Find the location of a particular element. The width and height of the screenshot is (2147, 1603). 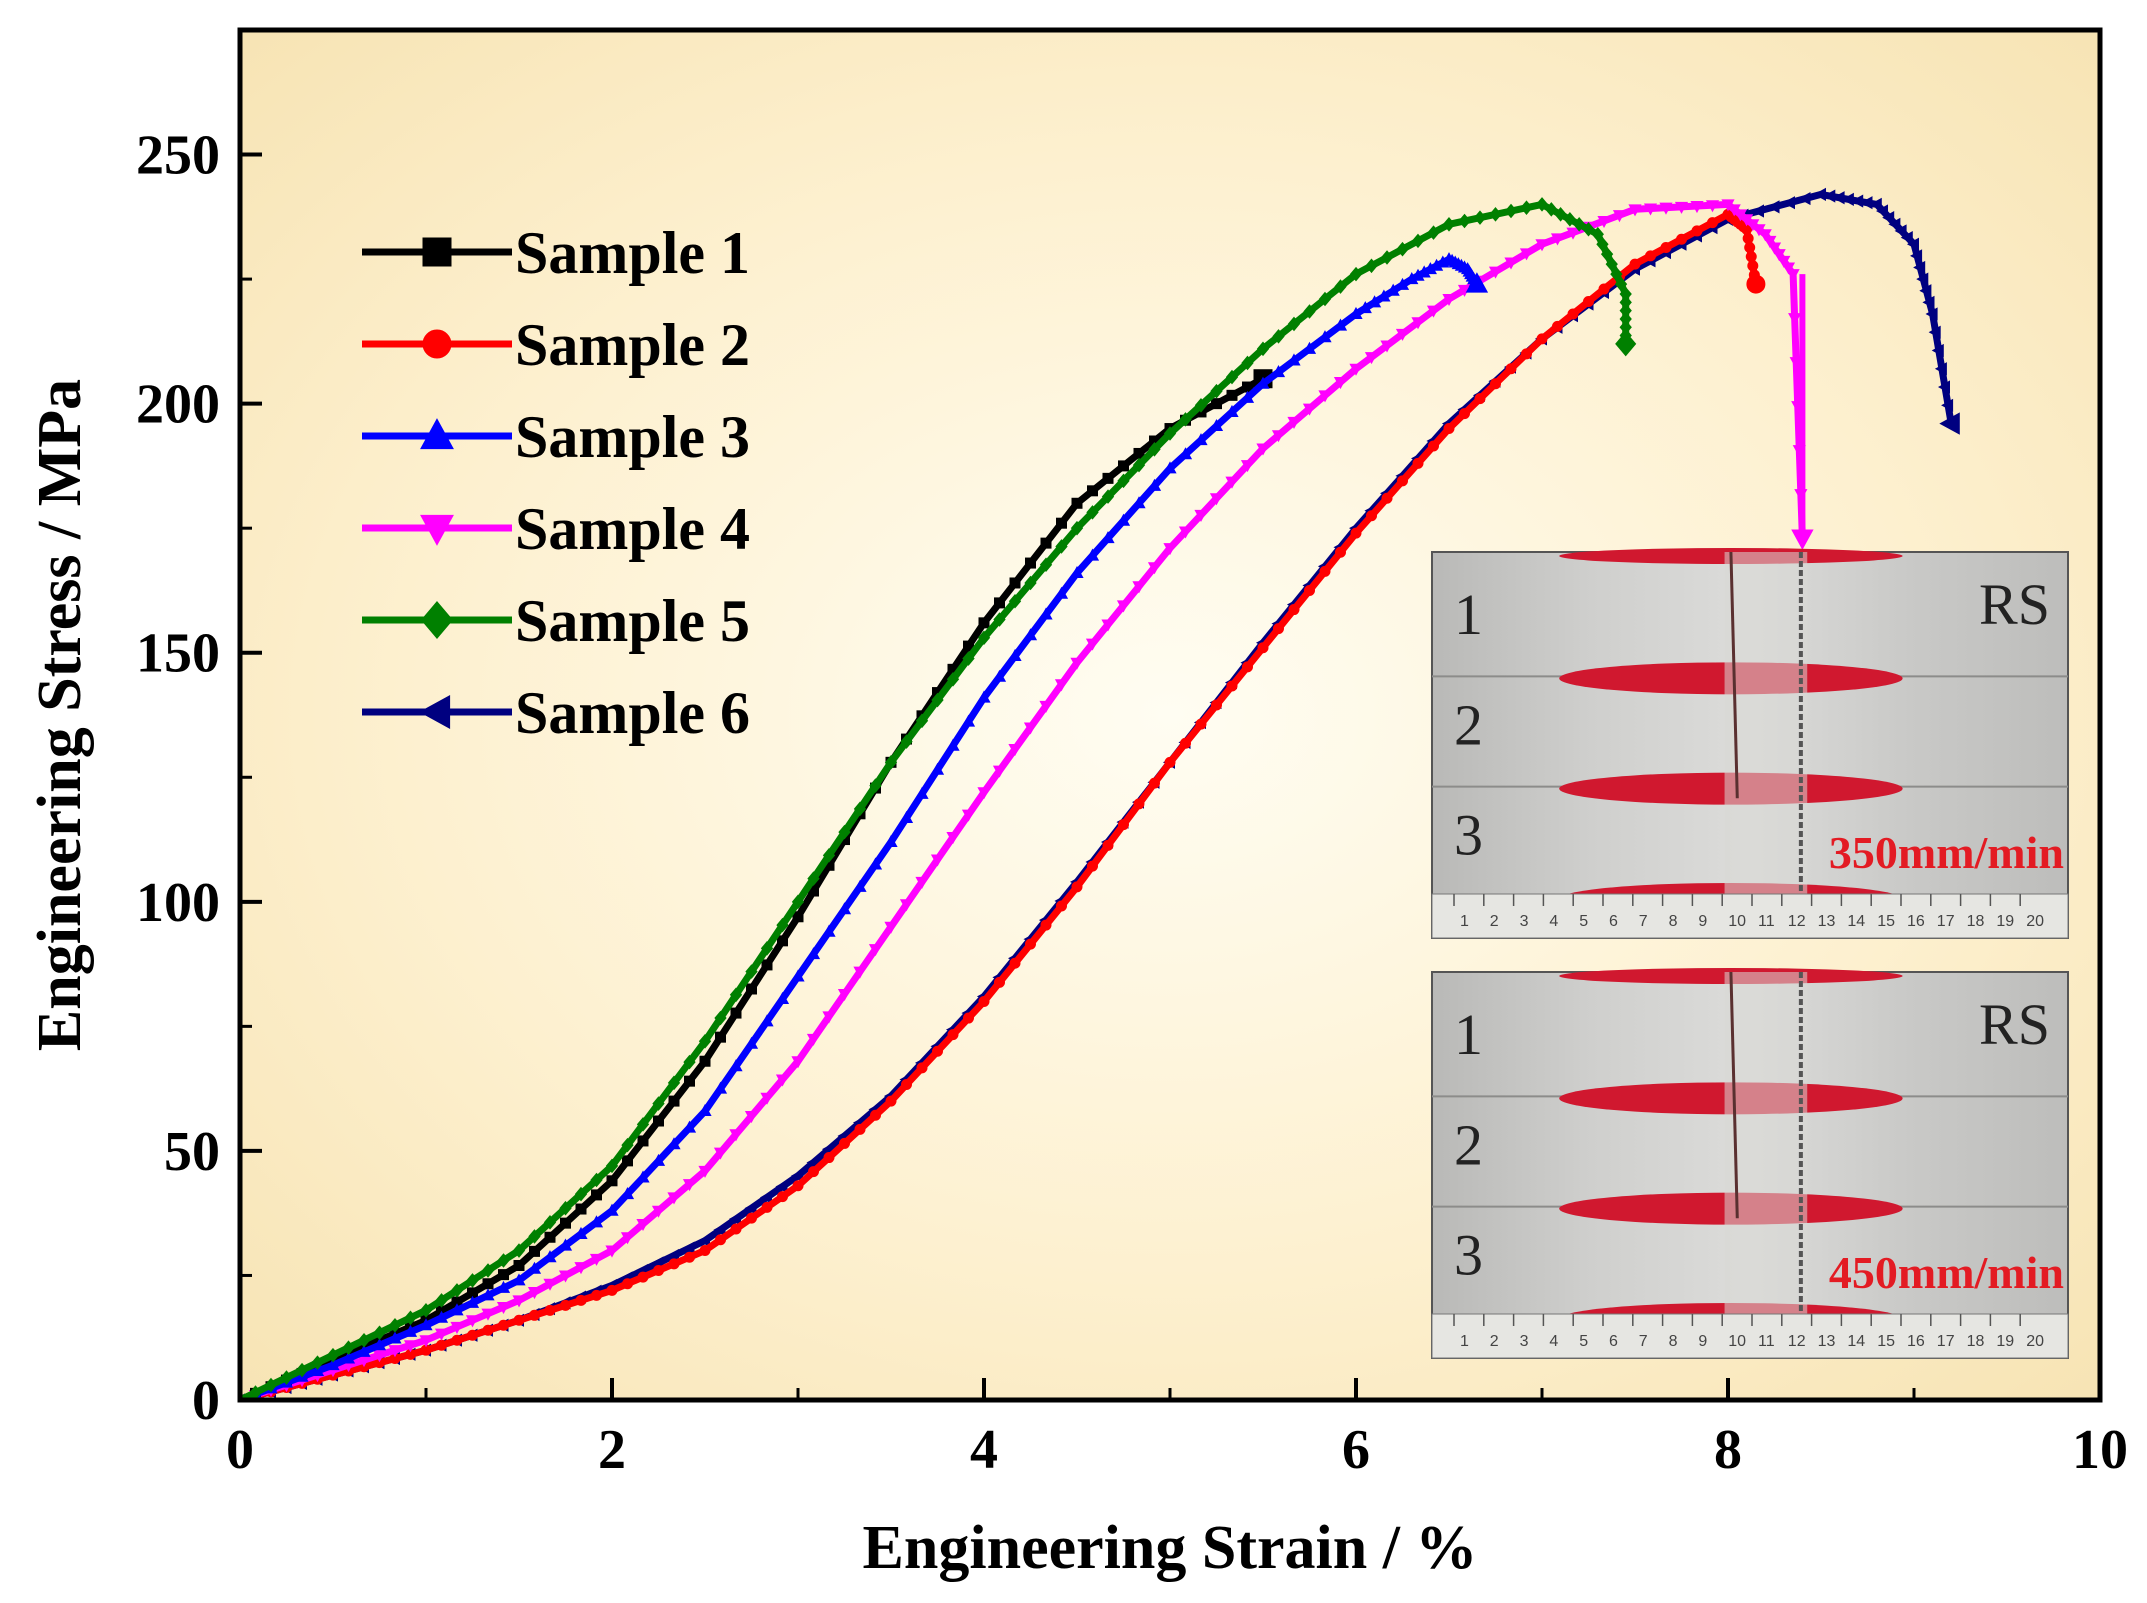

legend-label: Sample 1 is located at coordinates (632, 253).